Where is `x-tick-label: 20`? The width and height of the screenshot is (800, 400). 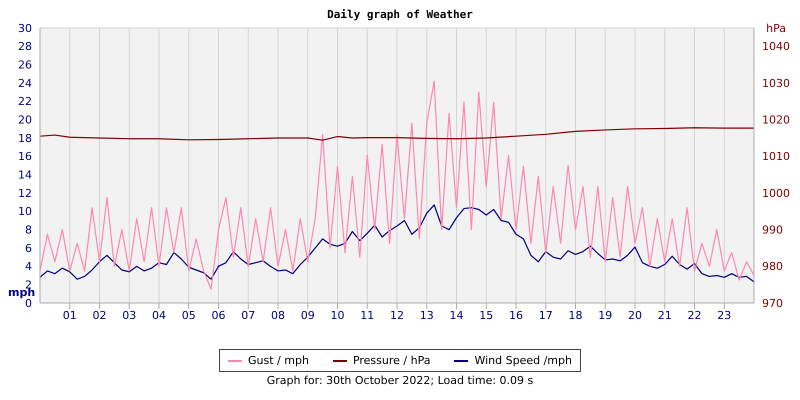 x-tick-label: 20 is located at coordinates (635, 315).